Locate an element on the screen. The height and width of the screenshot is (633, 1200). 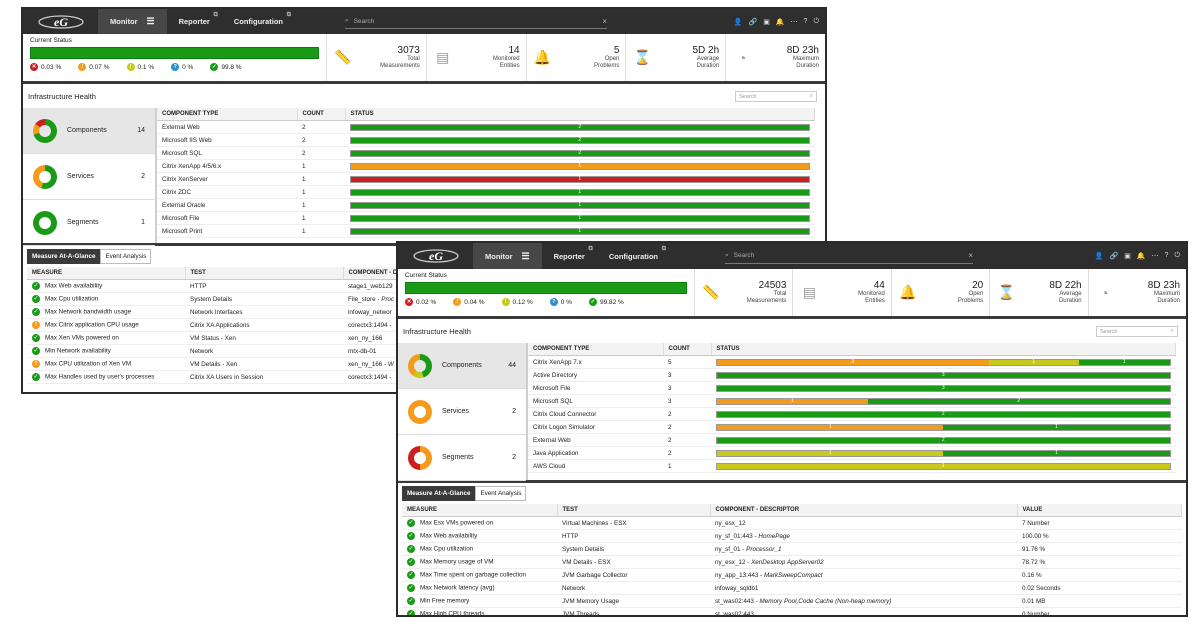
table-row: Microsoft SQL 2 2 is located at coordinates (486, 153).